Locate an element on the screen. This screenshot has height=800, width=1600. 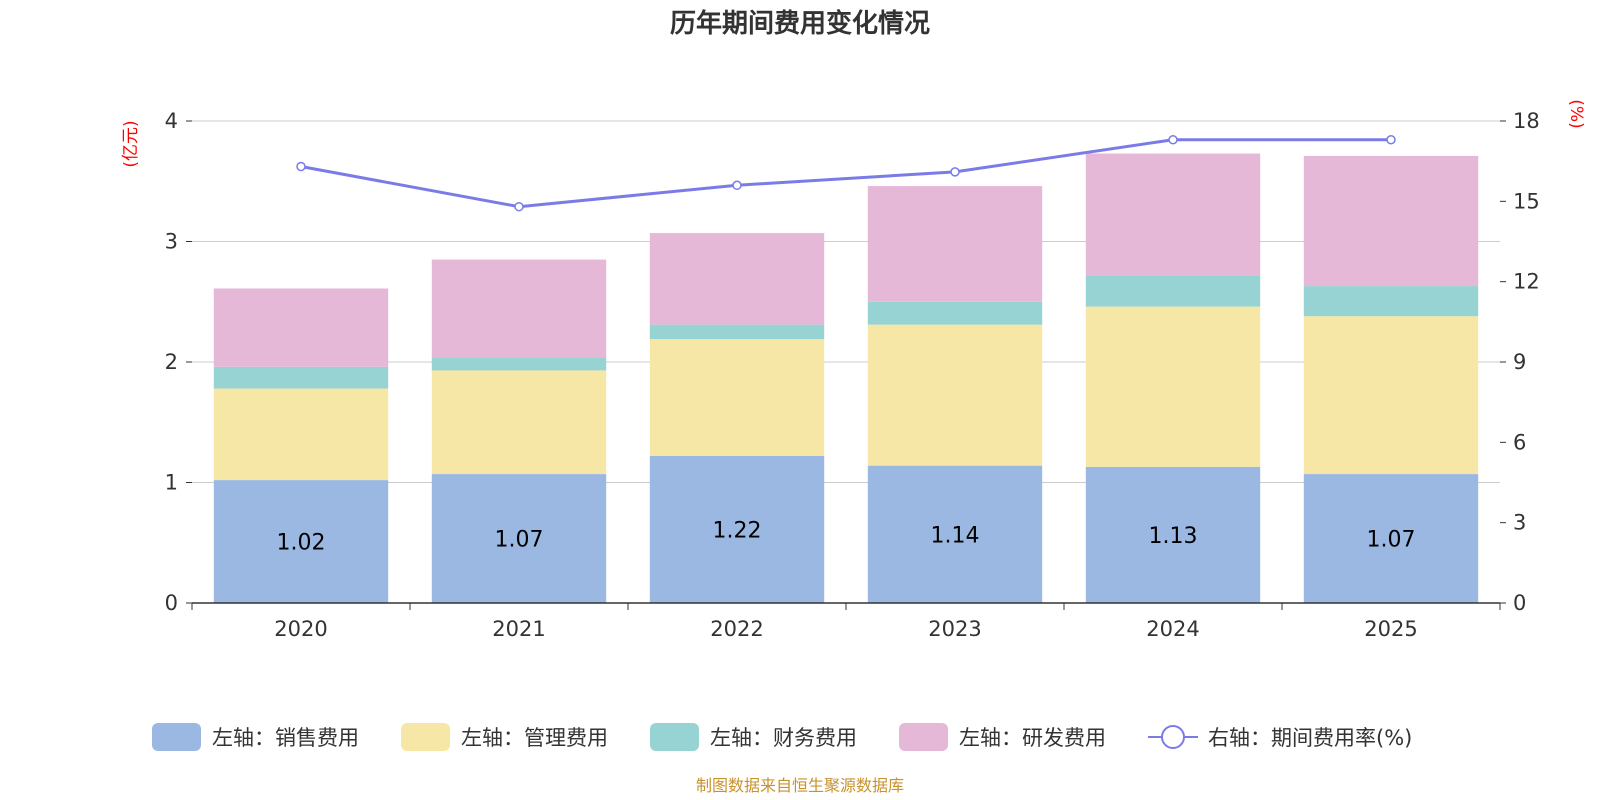
right-tick-label: 9 is located at coordinates (1519, 362).